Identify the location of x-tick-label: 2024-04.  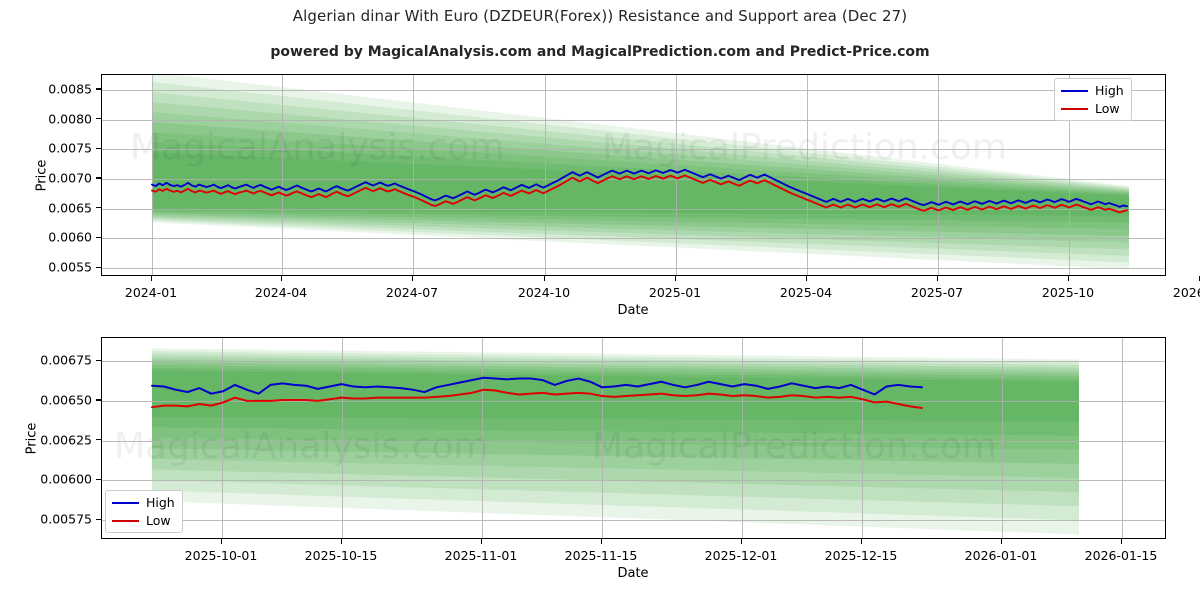
(281, 292).